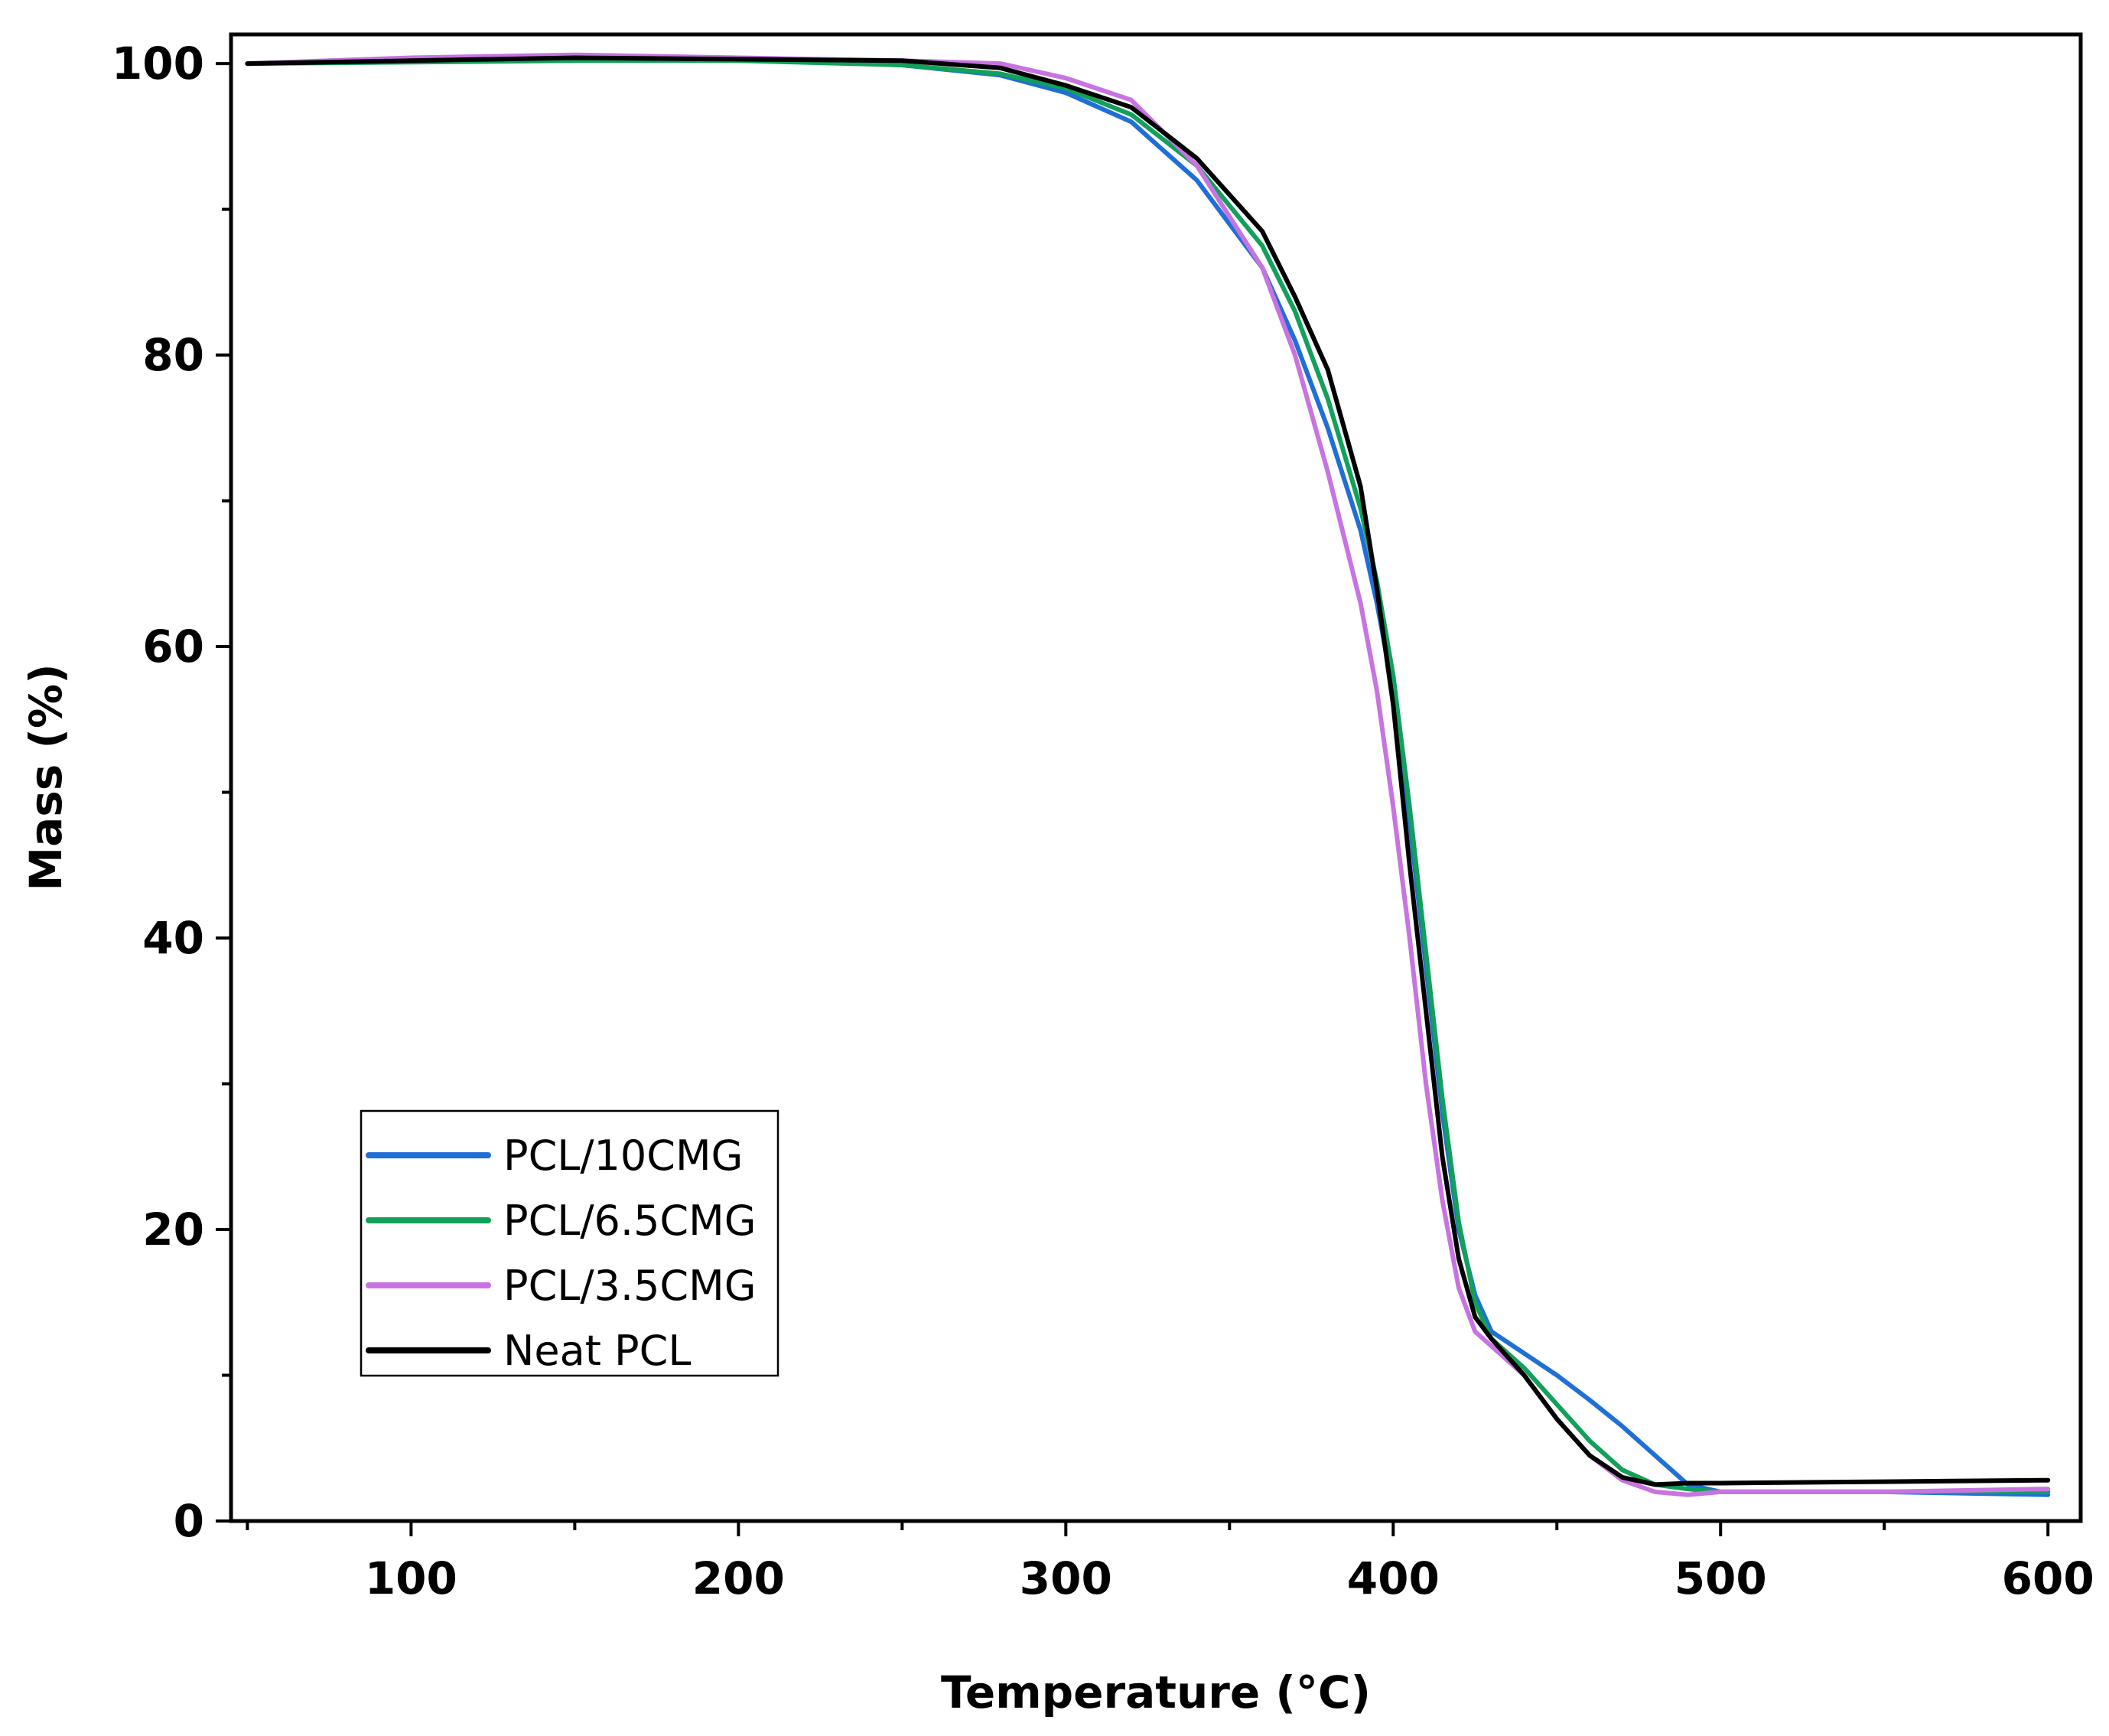  What do you see at coordinates (623, 1156) in the screenshot?
I see `legend-label-0: PCL/10CMG` at bounding box center [623, 1156].